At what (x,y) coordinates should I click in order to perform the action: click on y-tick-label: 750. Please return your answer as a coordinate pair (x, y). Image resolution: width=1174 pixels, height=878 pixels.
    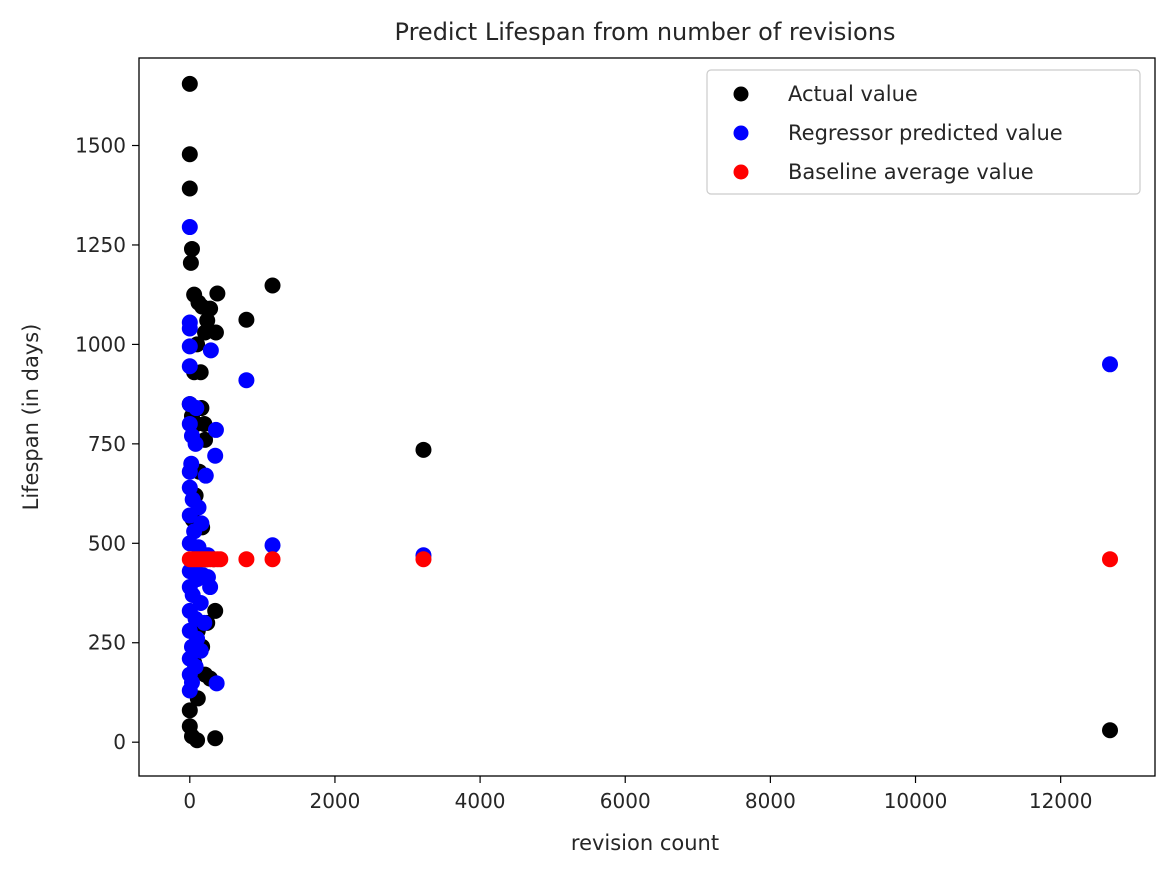
    Looking at the image, I should click on (107, 444).